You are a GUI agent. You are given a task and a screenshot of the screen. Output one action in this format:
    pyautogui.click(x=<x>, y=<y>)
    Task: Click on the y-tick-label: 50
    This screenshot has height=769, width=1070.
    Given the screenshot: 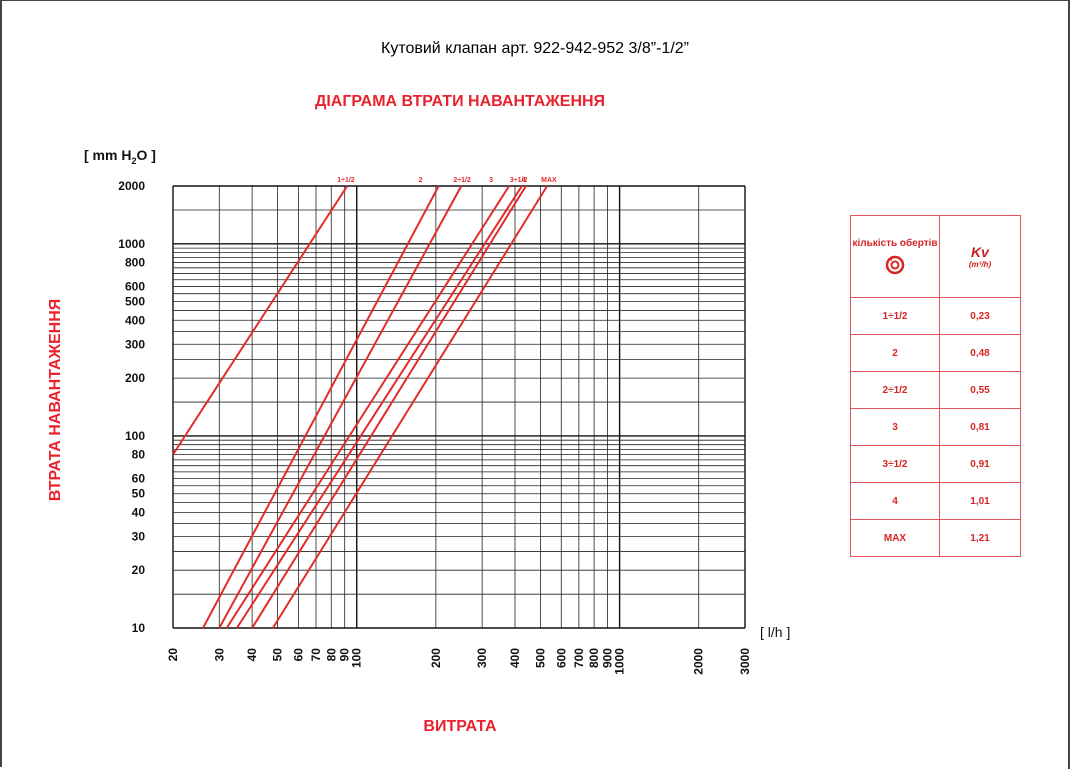 What is the action you would take?
    pyautogui.click(x=139, y=494)
    